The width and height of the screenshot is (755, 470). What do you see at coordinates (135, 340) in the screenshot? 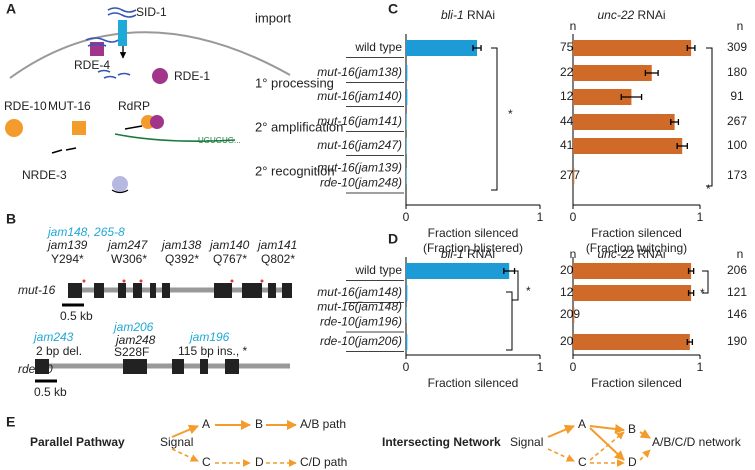
I see `allele: jam248` at bounding box center [135, 340].